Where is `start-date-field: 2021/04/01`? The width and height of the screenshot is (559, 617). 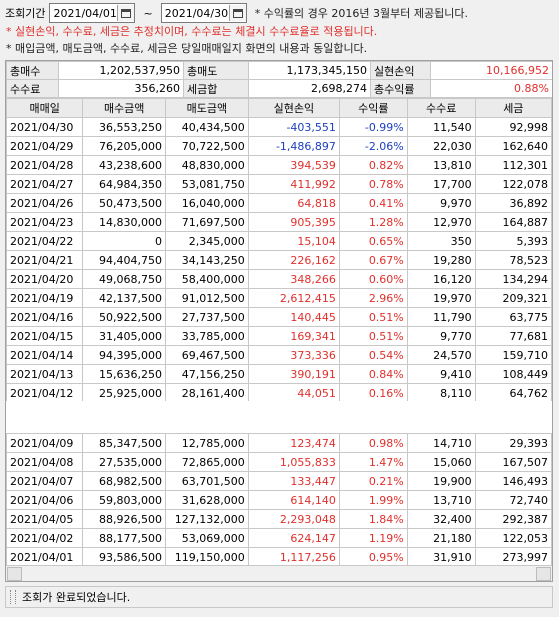
start-date-field: 2021/04/01 is located at coordinates (92, 13).